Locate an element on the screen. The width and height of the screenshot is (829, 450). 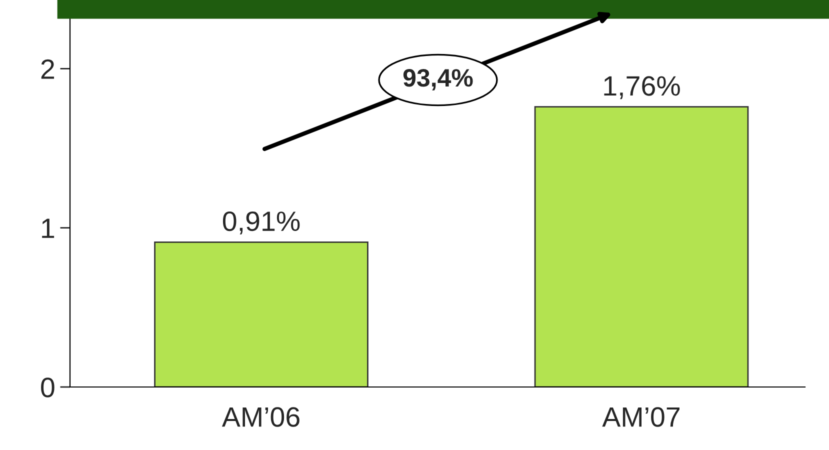
data-label: 0,91% is located at coordinates (261, 222).